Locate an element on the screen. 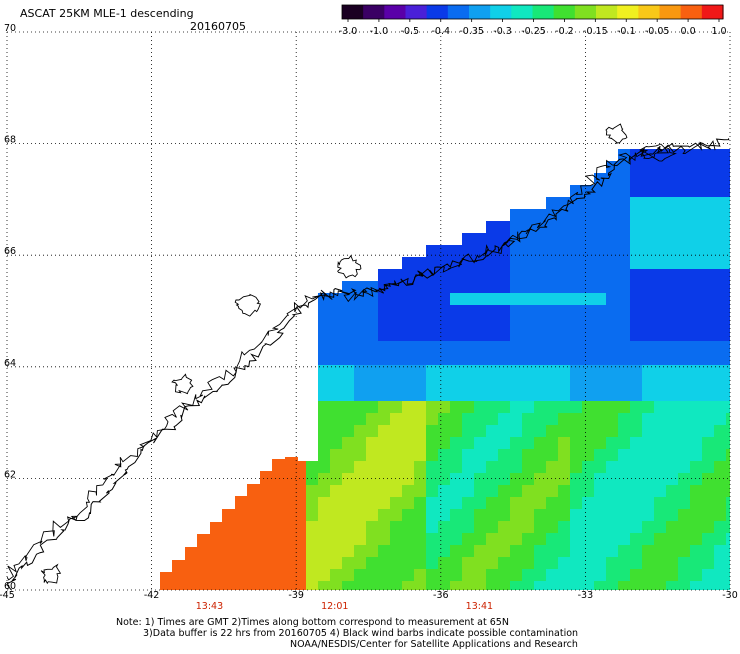 This screenshot has height=654, width=740. coastline-island is located at coordinates (658, 152).